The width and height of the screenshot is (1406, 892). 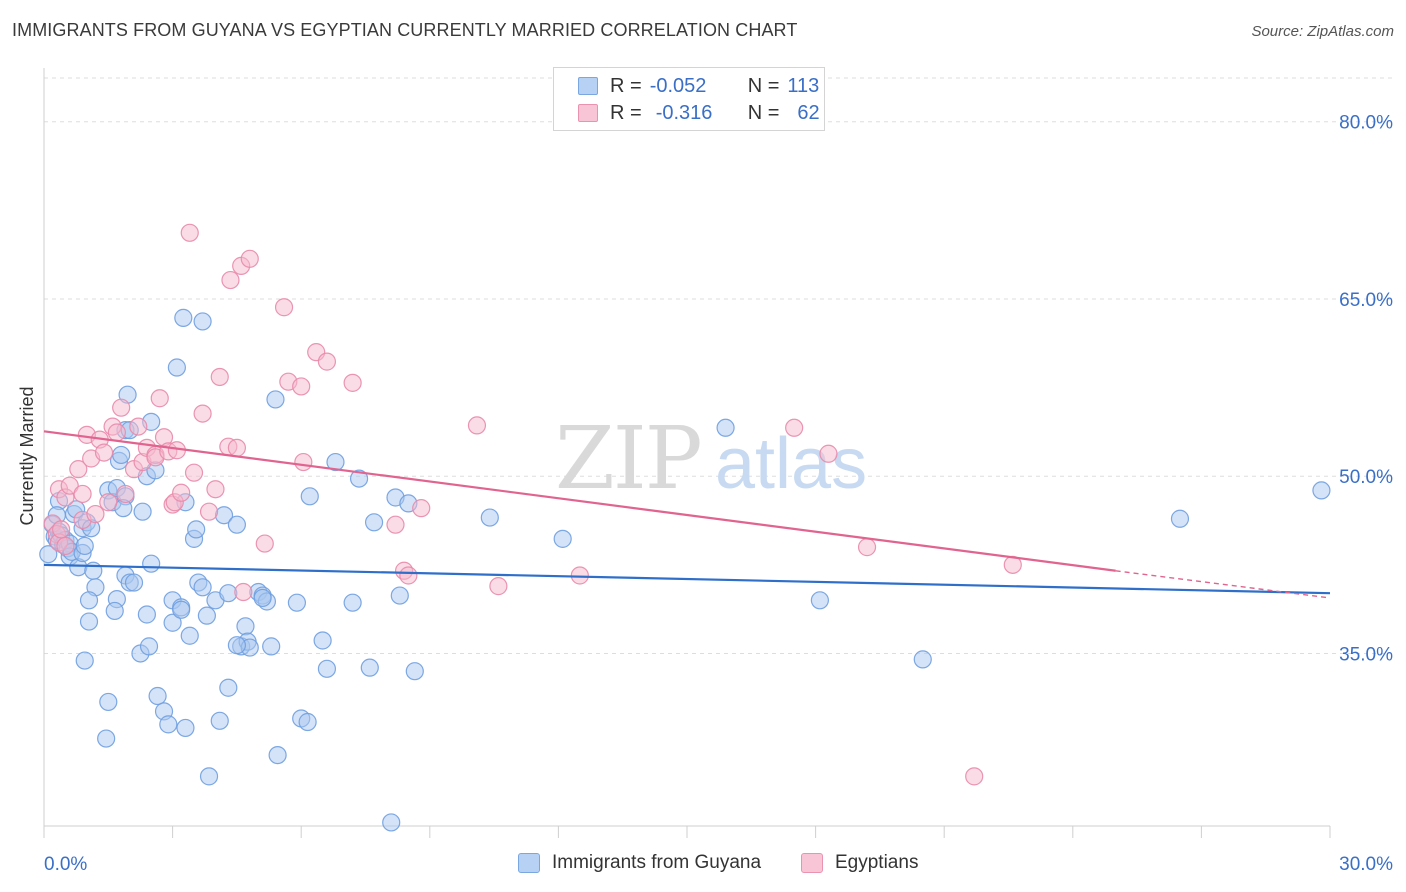 I want to click on legend-item-guyana: Immigrants from Guyana, so click(x=639, y=863).